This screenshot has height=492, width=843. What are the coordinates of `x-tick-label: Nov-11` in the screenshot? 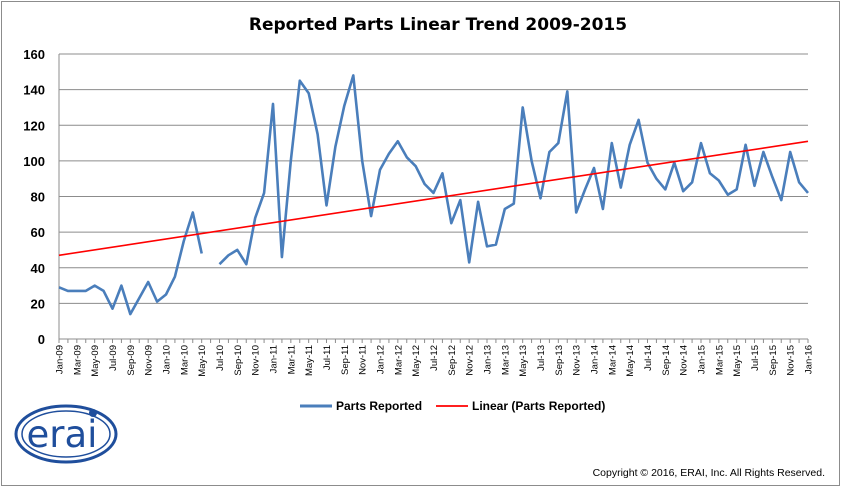 It's located at (363, 360).